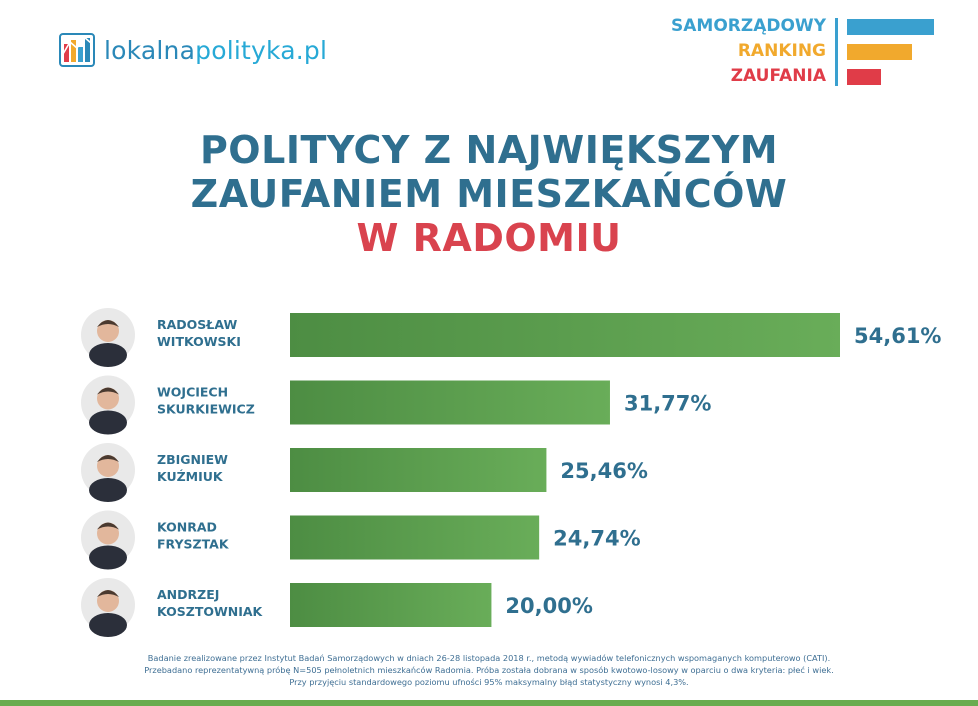 Image resolution: width=978 pixels, height=706 pixels. Describe the element at coordinates (206, 409) in the screenshot. I see `category-label: SKURKIEWICZ` at that location.